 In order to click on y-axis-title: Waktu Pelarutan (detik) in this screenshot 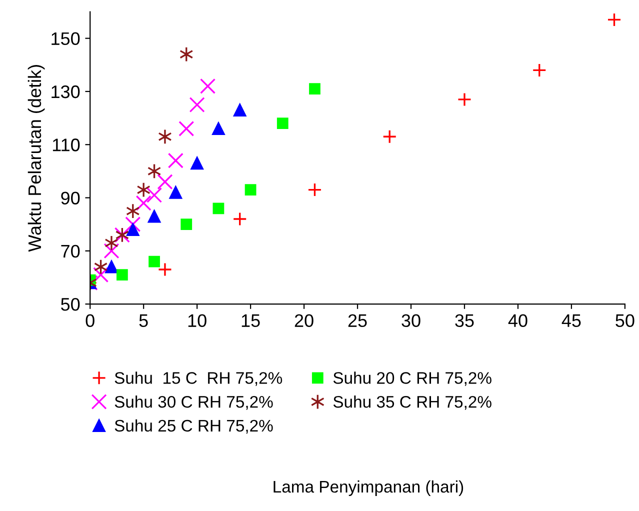, I will do `click(36, 158)`.